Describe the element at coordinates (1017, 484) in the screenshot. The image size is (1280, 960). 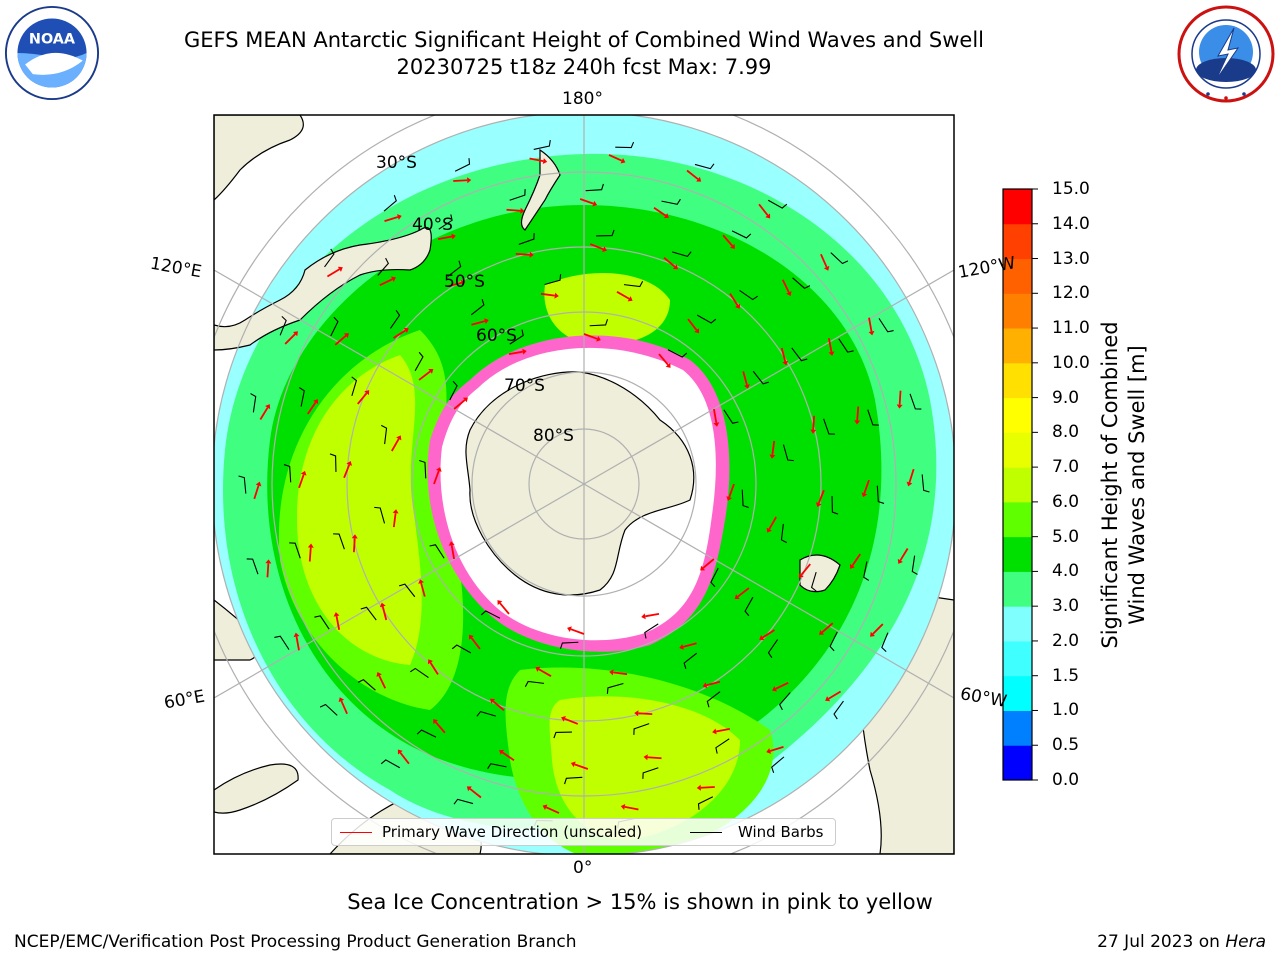
I see `colorbar-frame` at that location.